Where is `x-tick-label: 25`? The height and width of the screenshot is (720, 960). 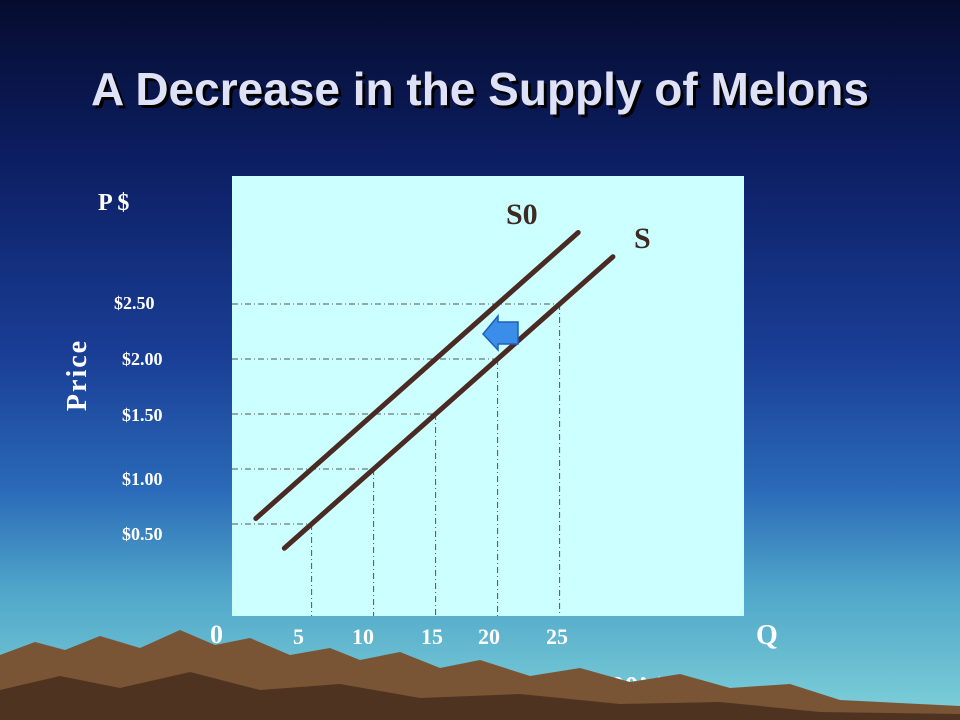
x-tick-label: 25 is located at coordinates (557, 636).